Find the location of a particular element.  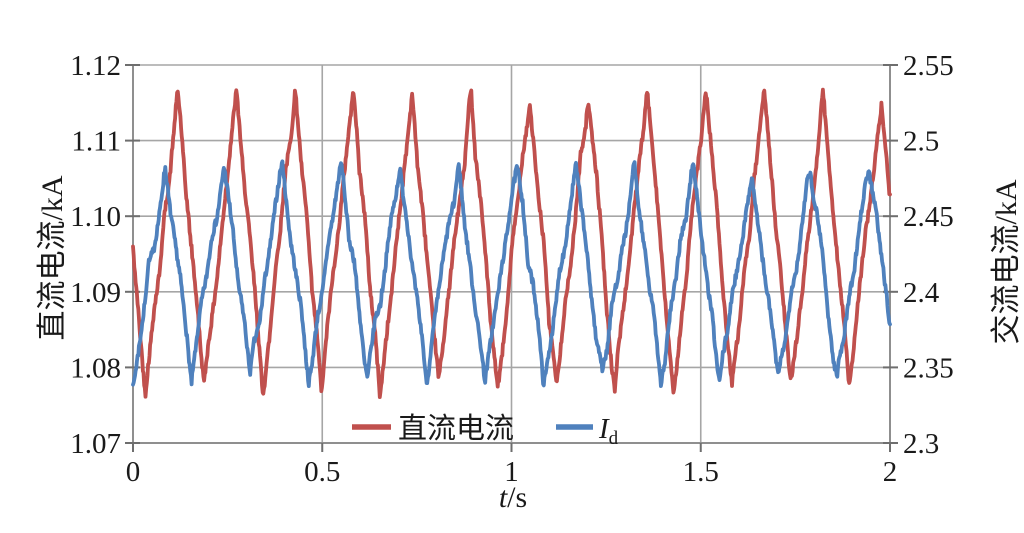

legend-id-label-main: I is located at coordinates (604, 429).